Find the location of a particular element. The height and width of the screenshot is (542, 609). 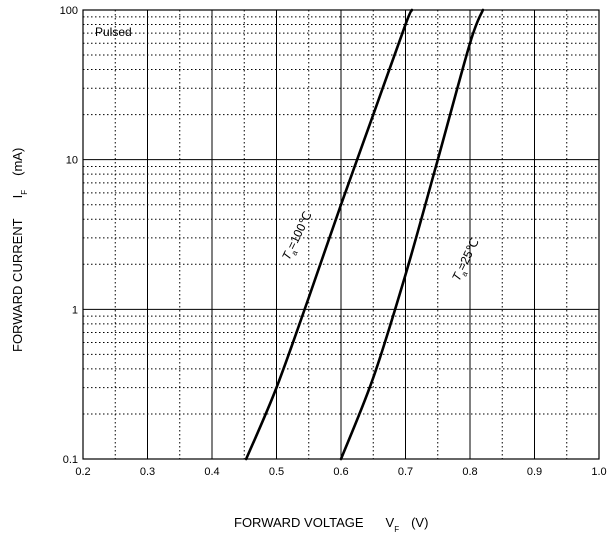

y-tick-labels: 0.1 1 10 100 is located at coordinates (69, 235).